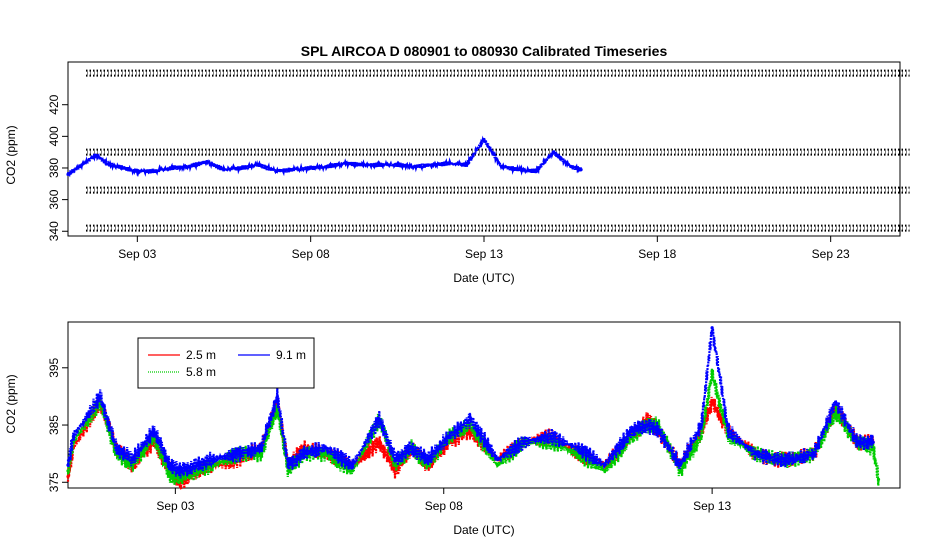  What do you see at coordinates (324, 156) in the screenshot?
I see `series-line` at bounding box center [324, 156].